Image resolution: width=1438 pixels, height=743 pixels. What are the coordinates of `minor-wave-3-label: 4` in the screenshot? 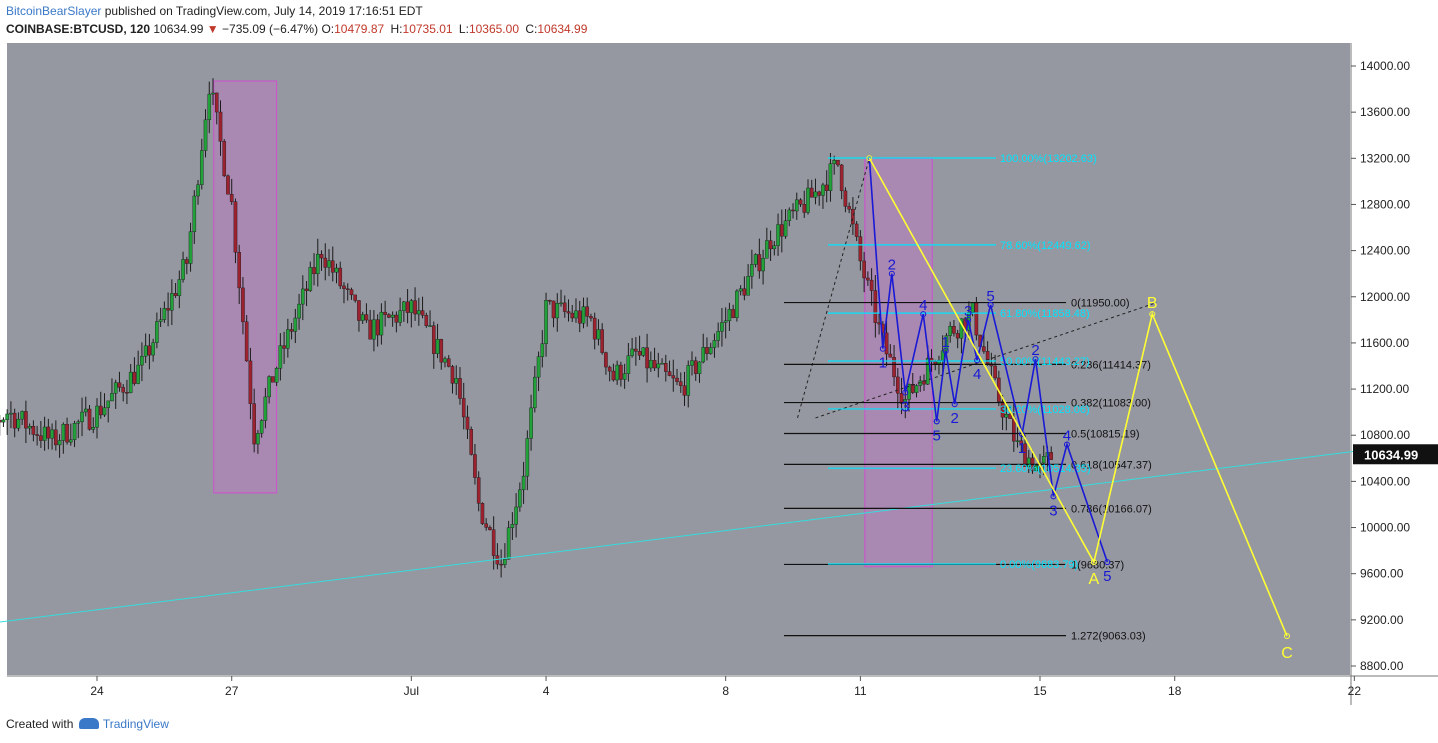 It's located at (1067, 435).